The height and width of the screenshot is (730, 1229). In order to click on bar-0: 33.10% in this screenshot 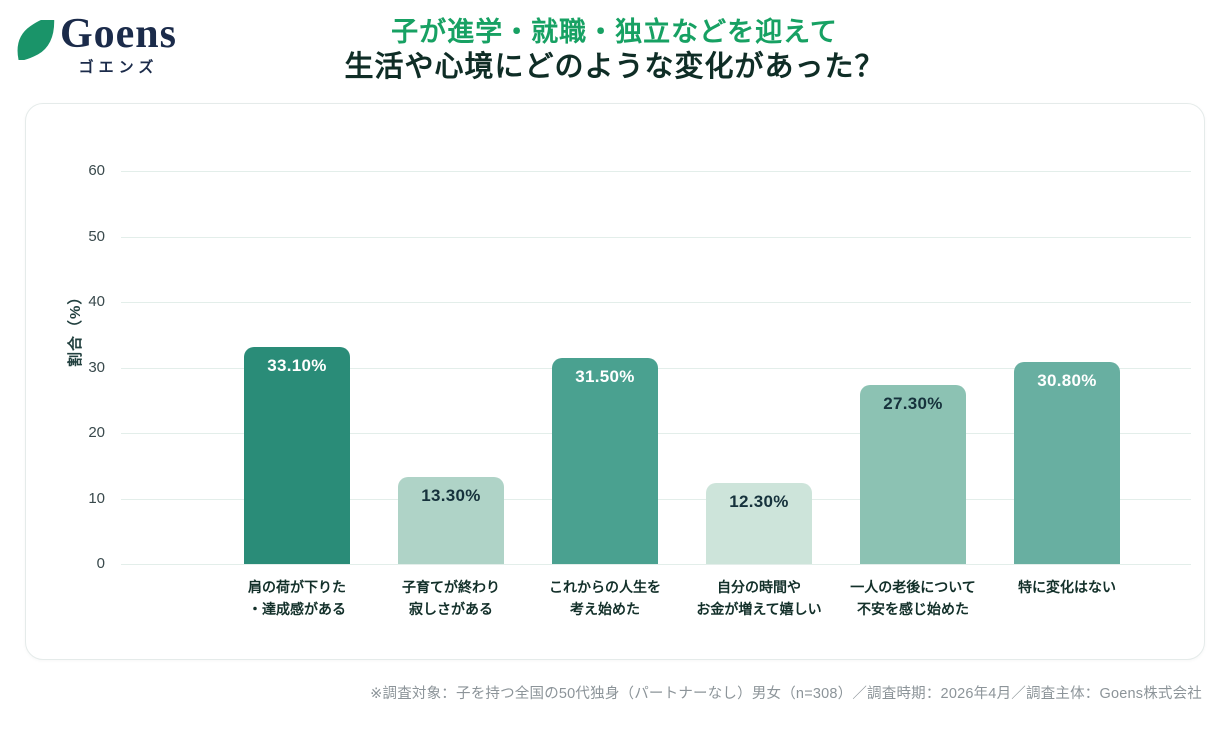, I will do `click(297, 455)`.